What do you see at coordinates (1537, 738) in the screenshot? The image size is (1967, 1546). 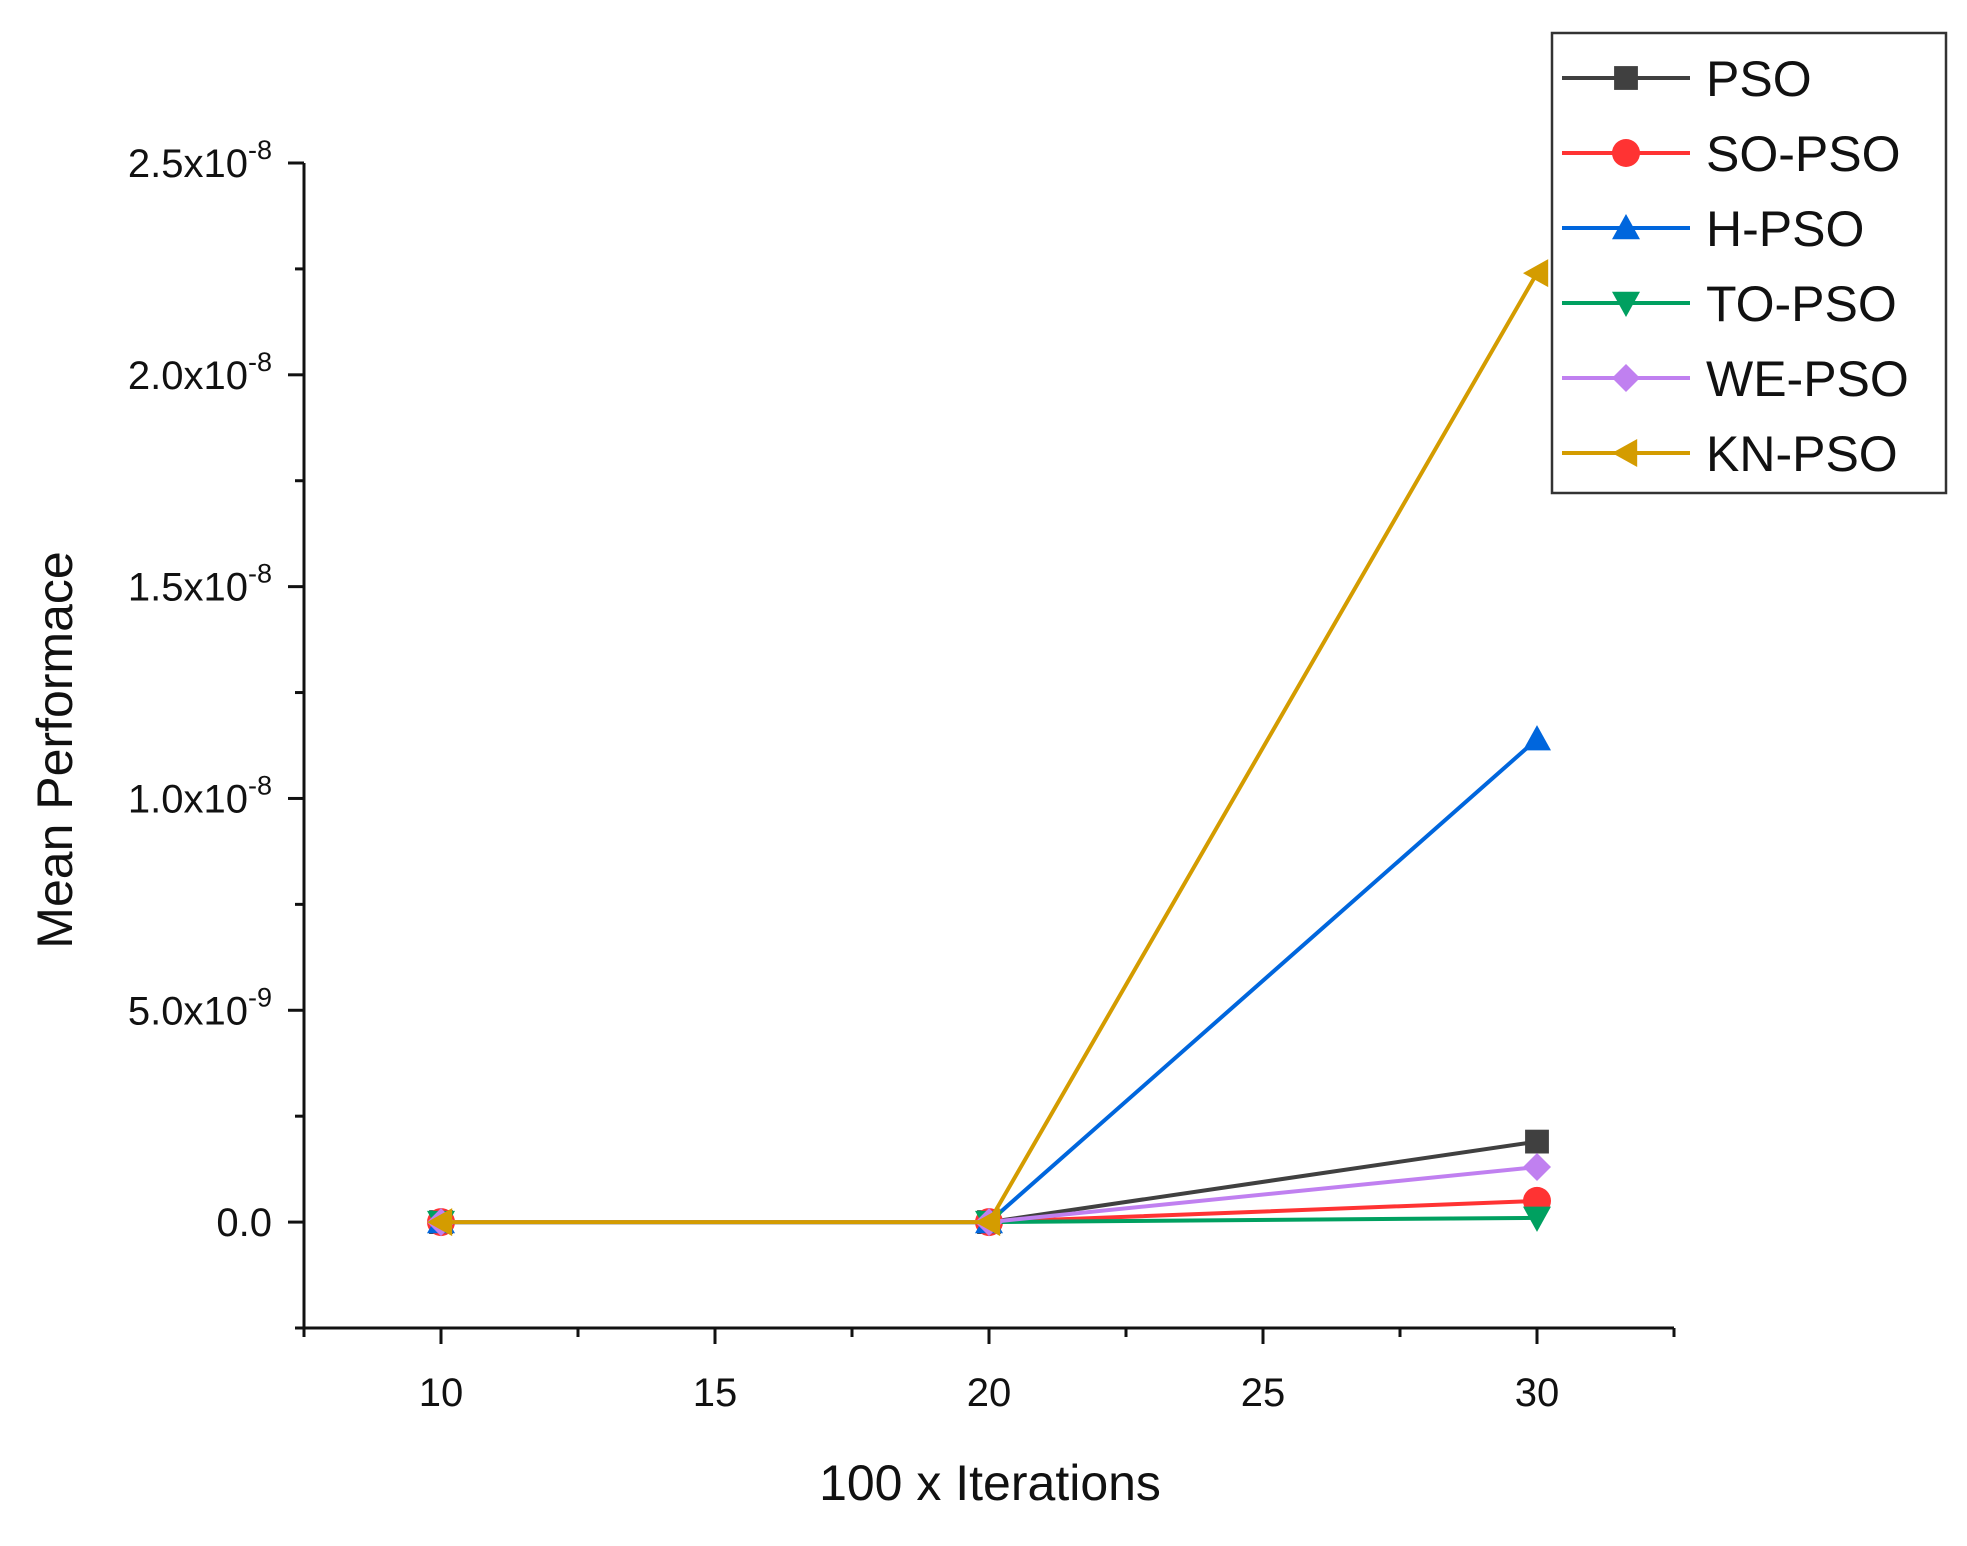 I see `data-point-h-pso` at bounding box center [1537, 738].